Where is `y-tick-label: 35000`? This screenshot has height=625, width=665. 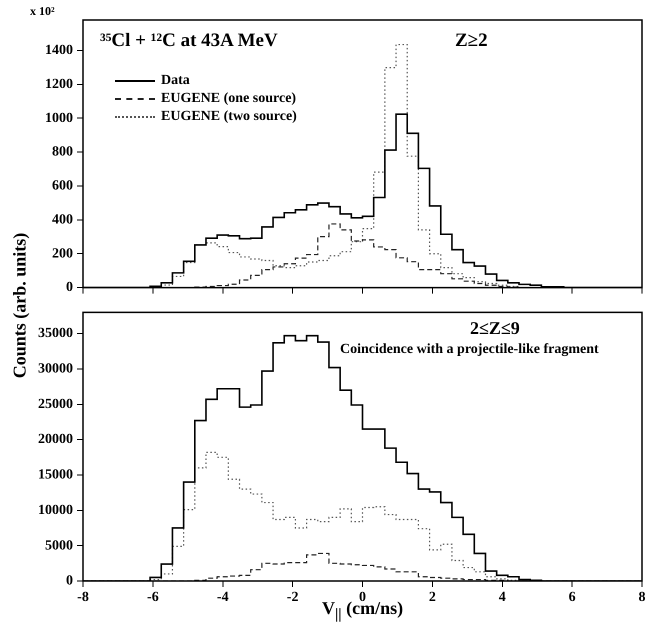 y-tick-label: 35000 is located at coordinates (55, 334).